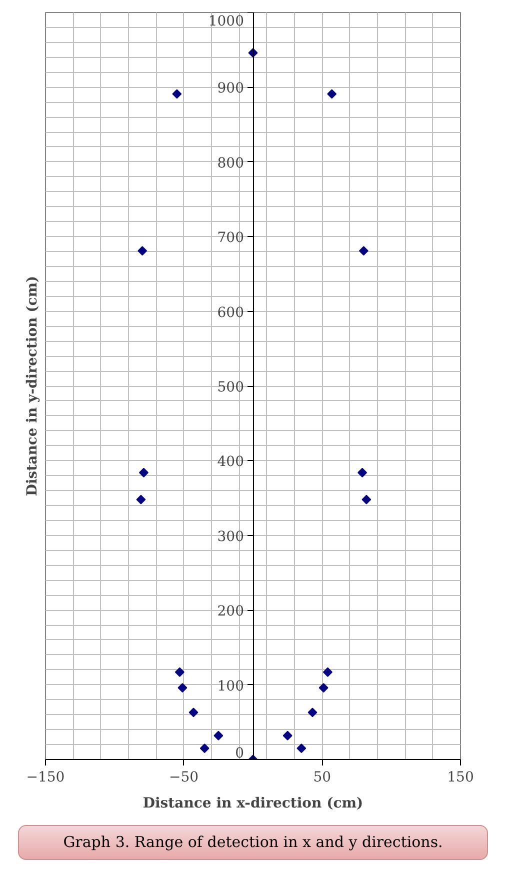 The width and height of the screenshot is (507, 888). I want to click on y-tick-label: 100, so click(230, 686).